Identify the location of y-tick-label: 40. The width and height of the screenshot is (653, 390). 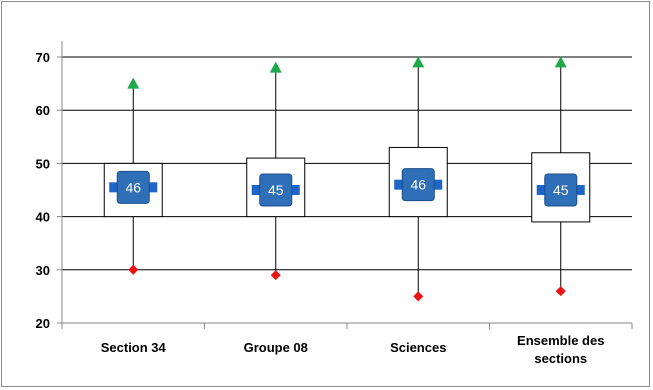
(43, 217).